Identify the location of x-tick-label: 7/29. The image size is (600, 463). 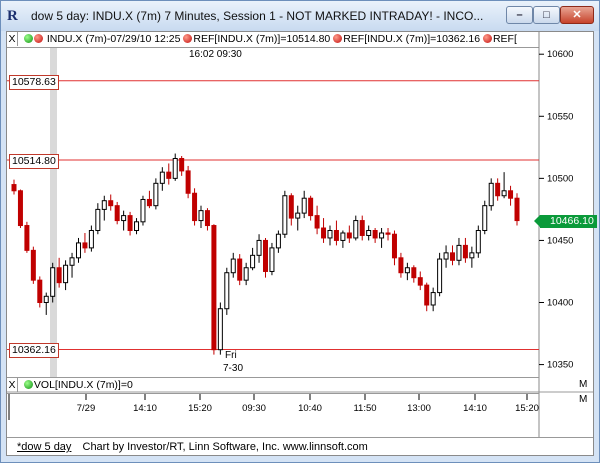
(86, 408).